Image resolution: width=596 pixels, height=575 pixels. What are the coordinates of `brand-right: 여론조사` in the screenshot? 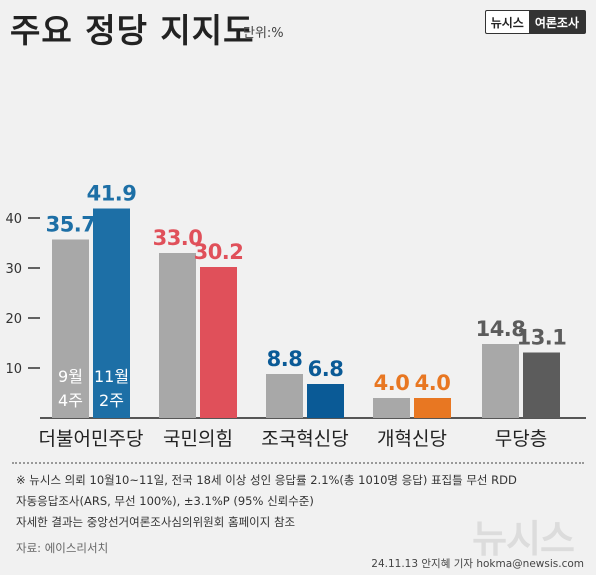 It's located at (556, 22).